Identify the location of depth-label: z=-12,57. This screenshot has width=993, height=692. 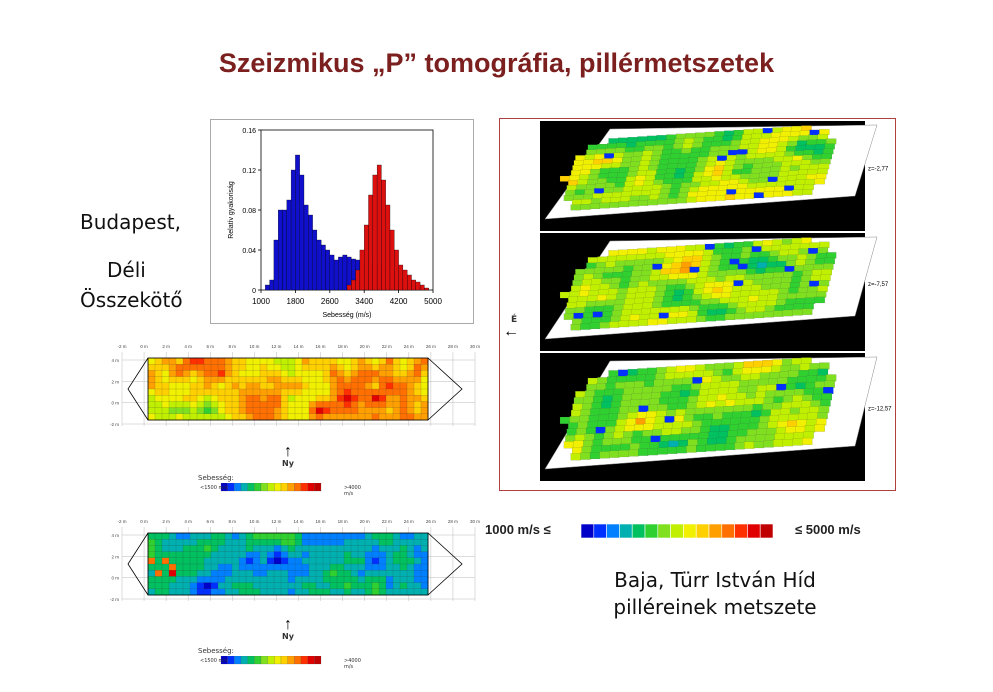
(880, 410).